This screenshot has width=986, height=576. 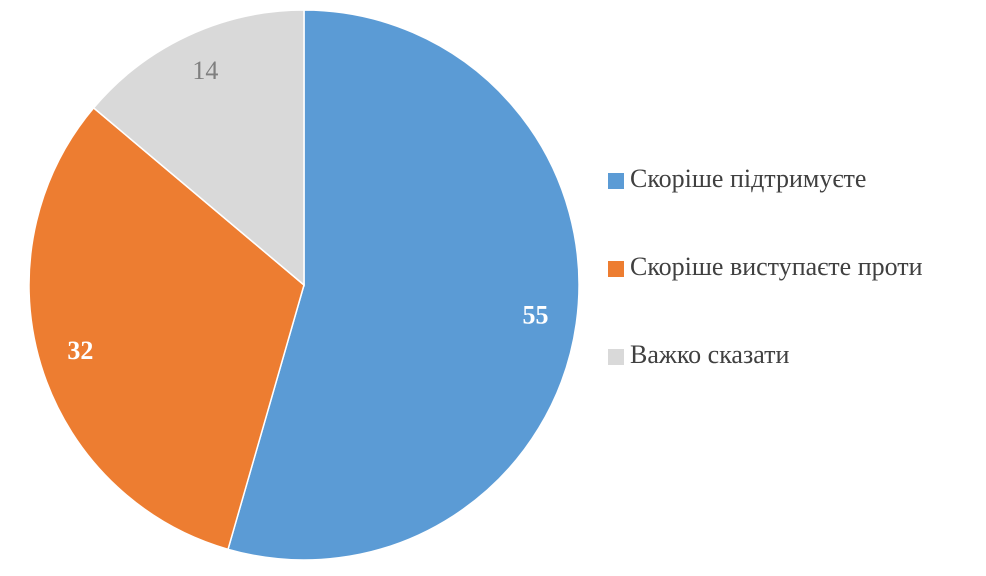 What do you see at coordinates (198, 148) in the screenshot?
I see `pie-slice` at bounding box center [198, 148].